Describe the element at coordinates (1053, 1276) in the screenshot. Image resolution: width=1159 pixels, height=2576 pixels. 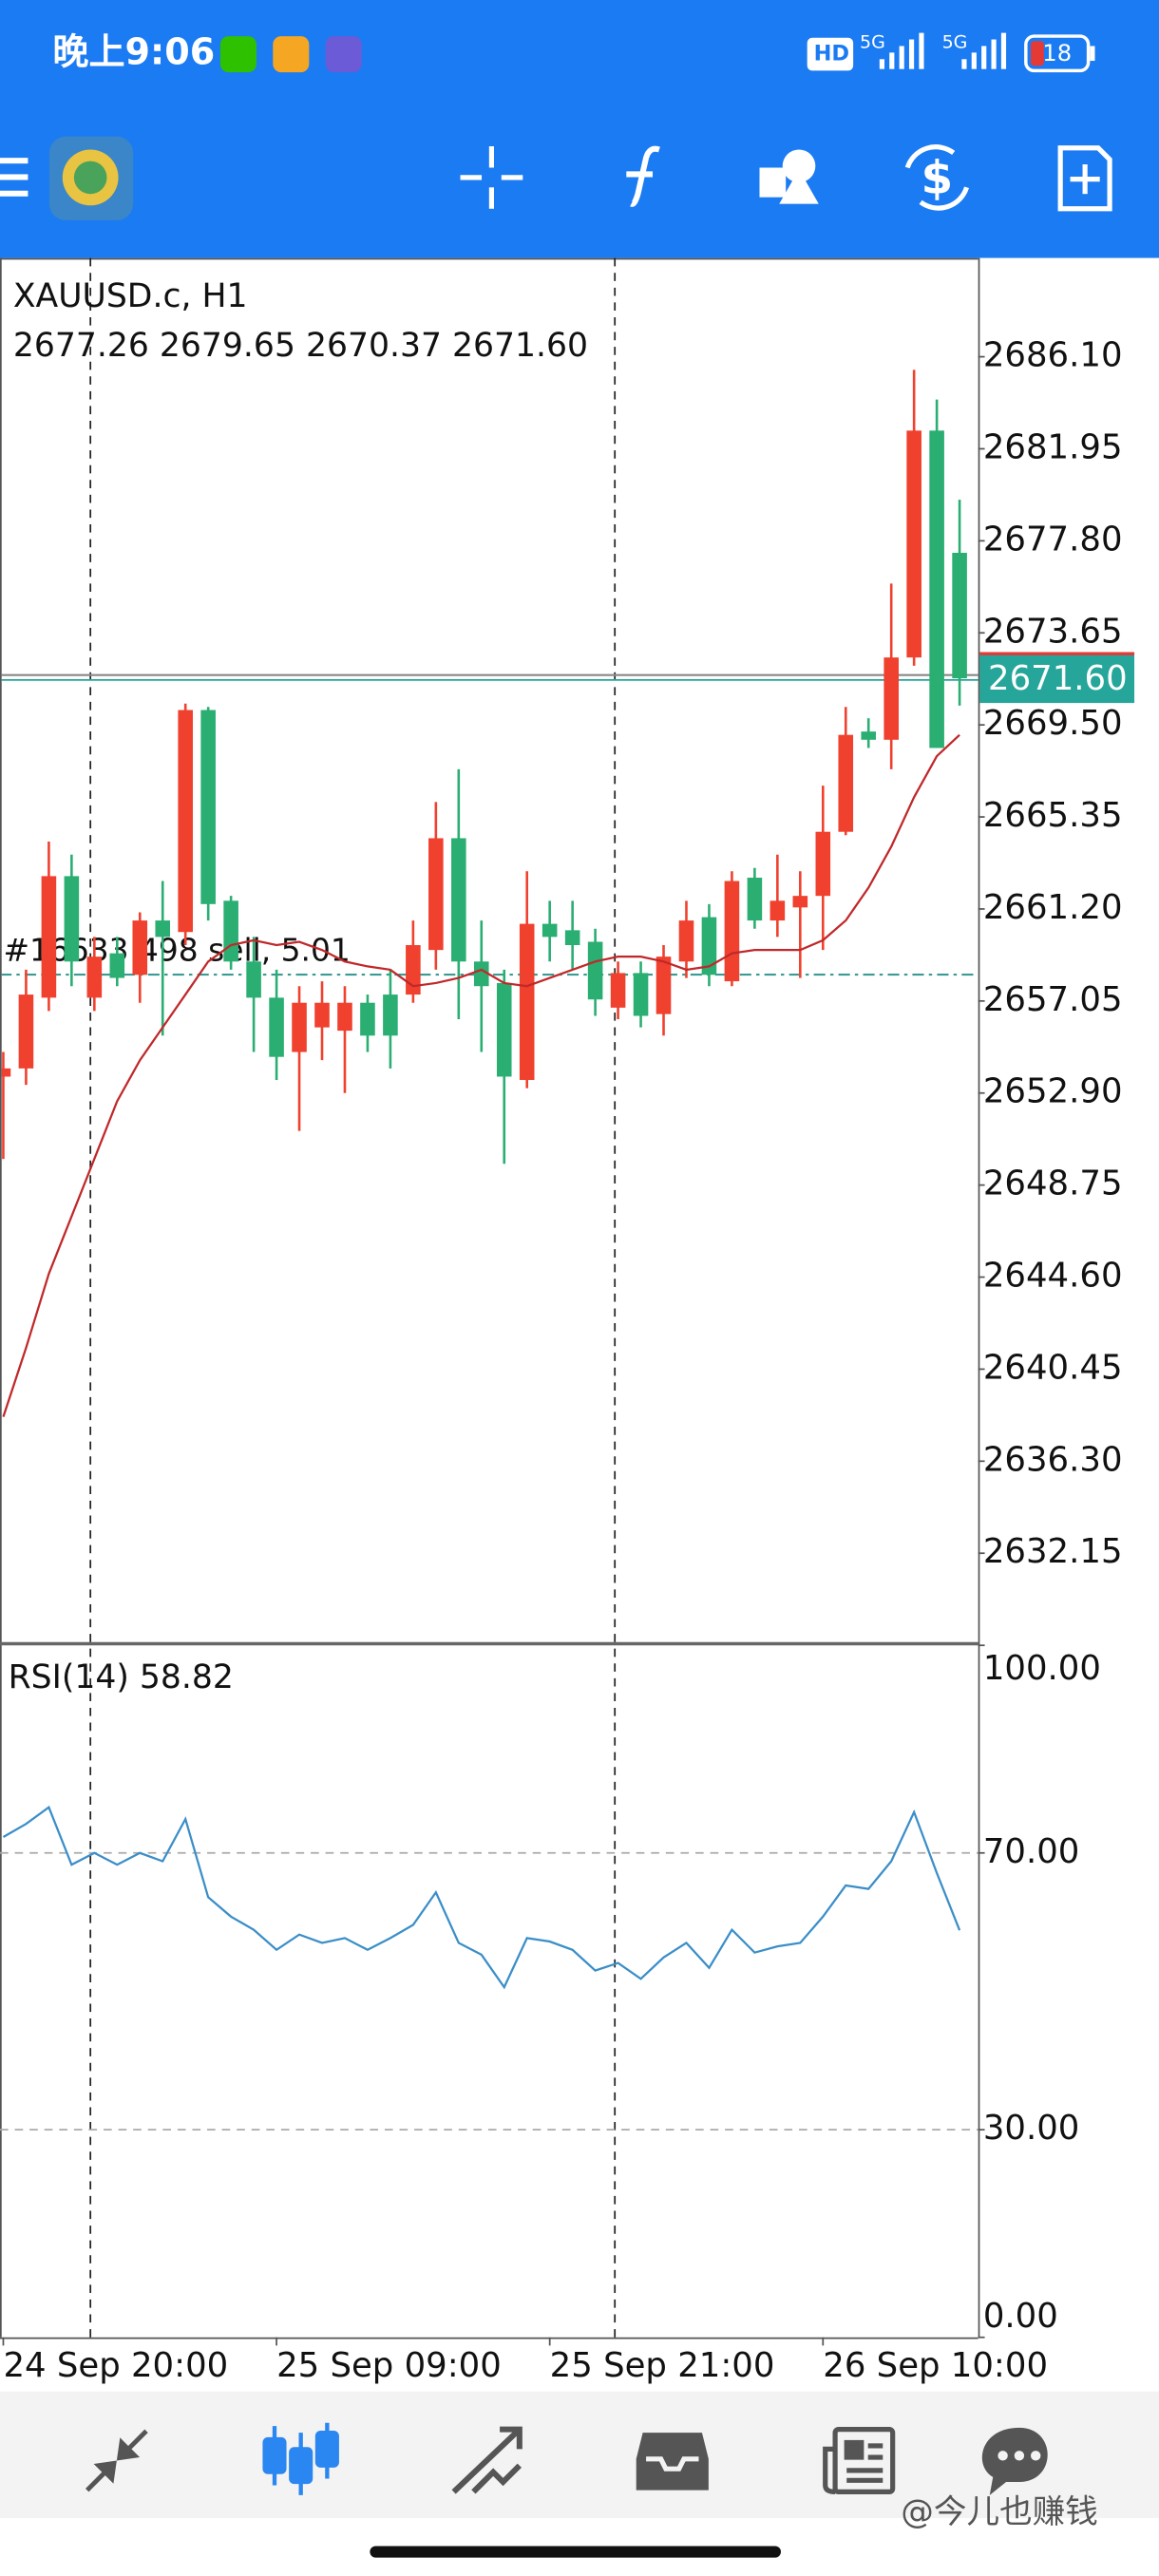
I see `y-tick-label: 2644.60` at that location.